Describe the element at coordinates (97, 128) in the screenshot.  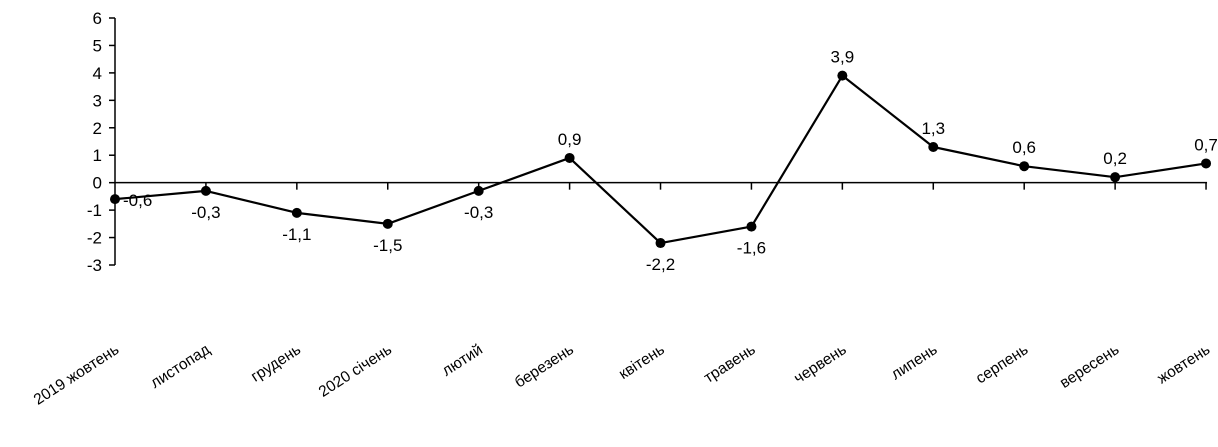
I see `y-tick-label: 2` at that location.